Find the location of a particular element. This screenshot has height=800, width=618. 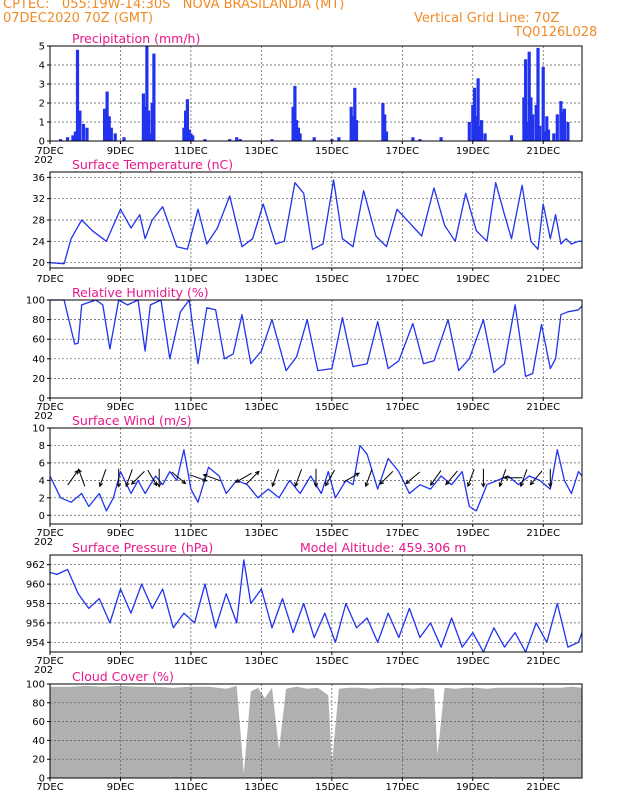

y-tick-label: 954 is located at coordinates (35, 643).